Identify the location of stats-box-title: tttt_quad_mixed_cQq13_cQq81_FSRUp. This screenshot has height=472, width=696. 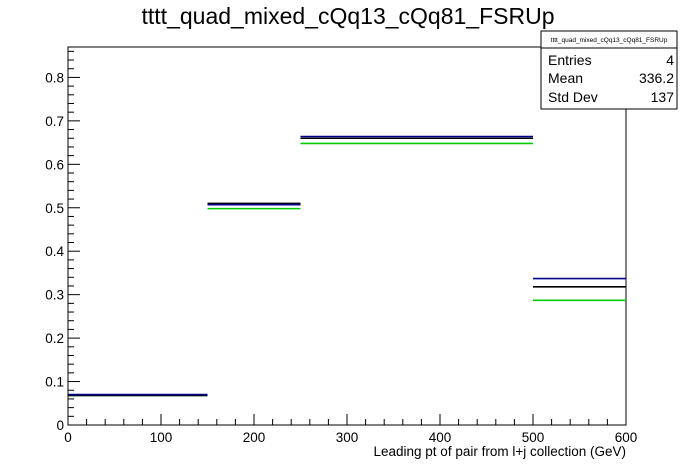
(609, 40).